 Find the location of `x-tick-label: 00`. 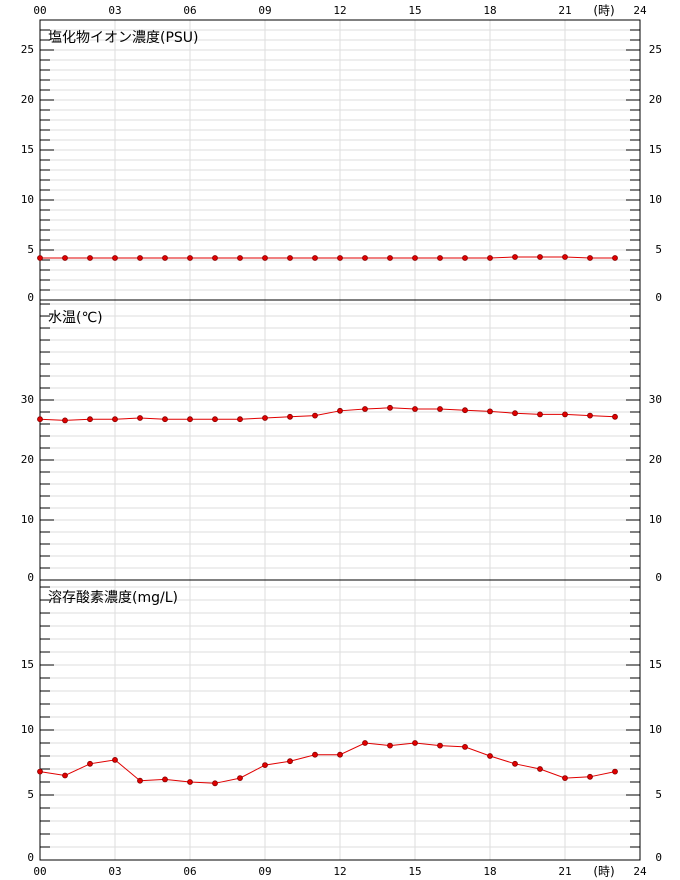

x-tick-label: 00 is located at coordinates (39, 871).